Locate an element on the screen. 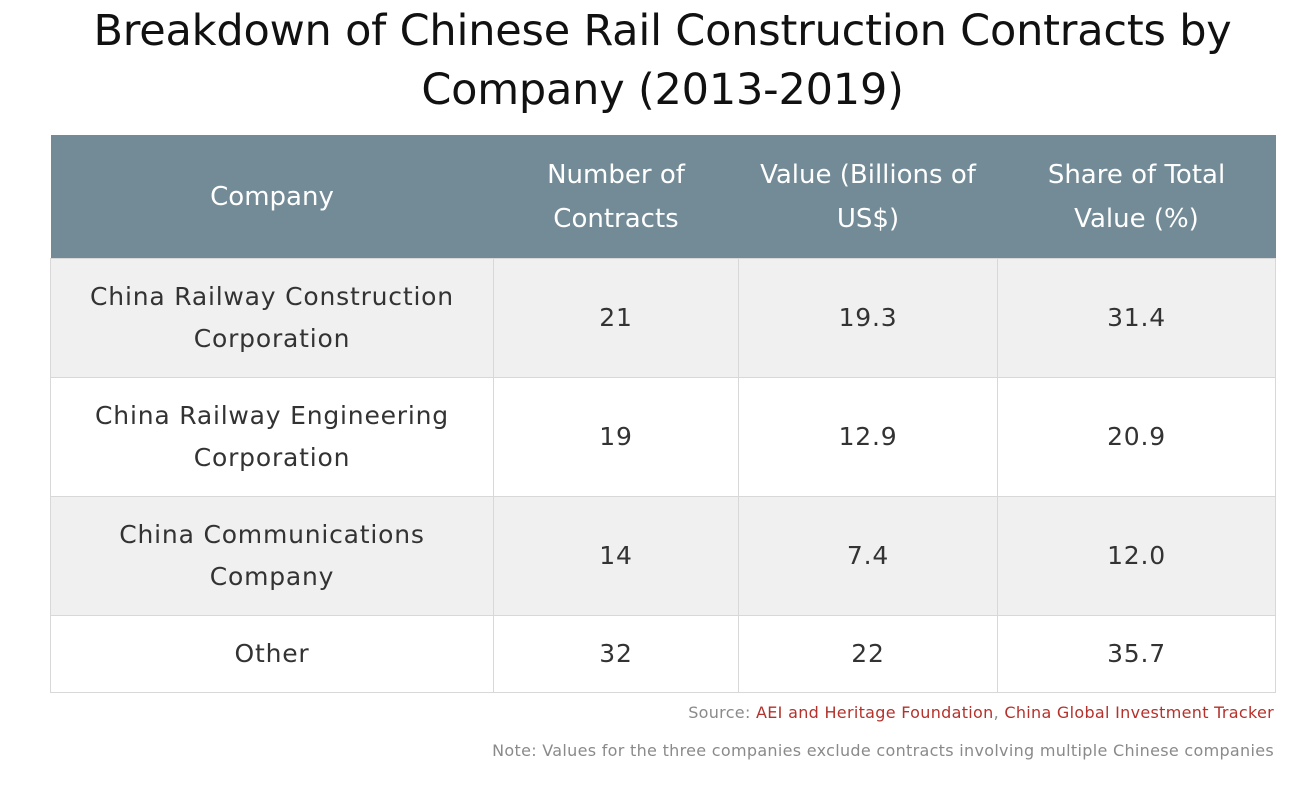 The image size is (1306, 790). source-link-investment-tracker: China Global Investment Tracker is located at coordinates (1139, 712).